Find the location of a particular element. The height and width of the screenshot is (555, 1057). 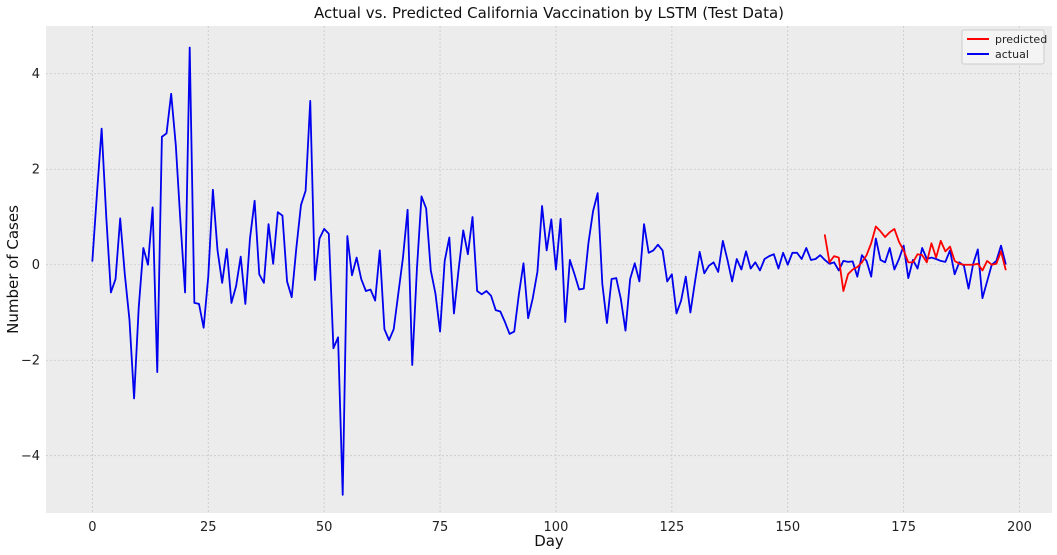

x-axis-ticks: 0 25 50 75 100 125 150 175 200 is located at coordinates (560, 527).